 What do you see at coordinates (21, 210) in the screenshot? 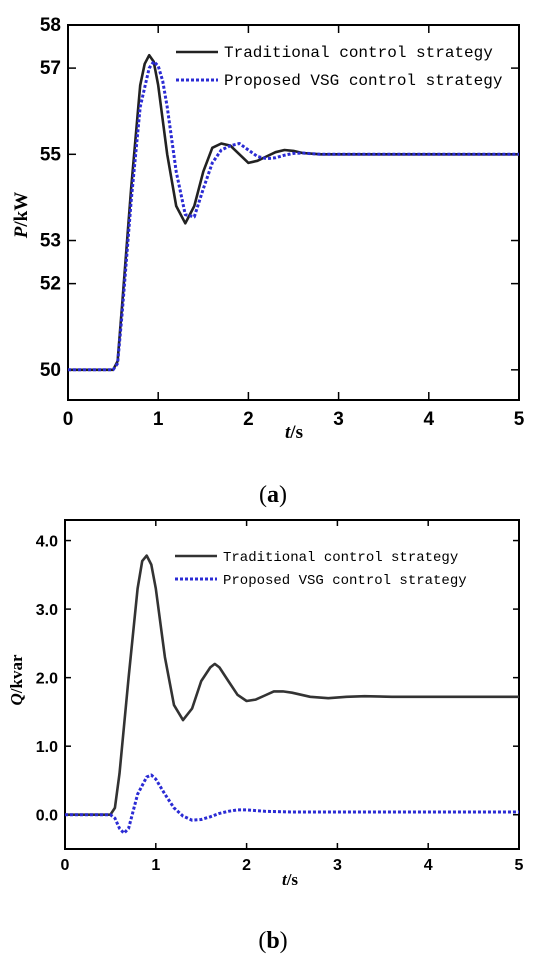
I see `y-axis-unit-a: /kW` at bounding box center [21, 210].